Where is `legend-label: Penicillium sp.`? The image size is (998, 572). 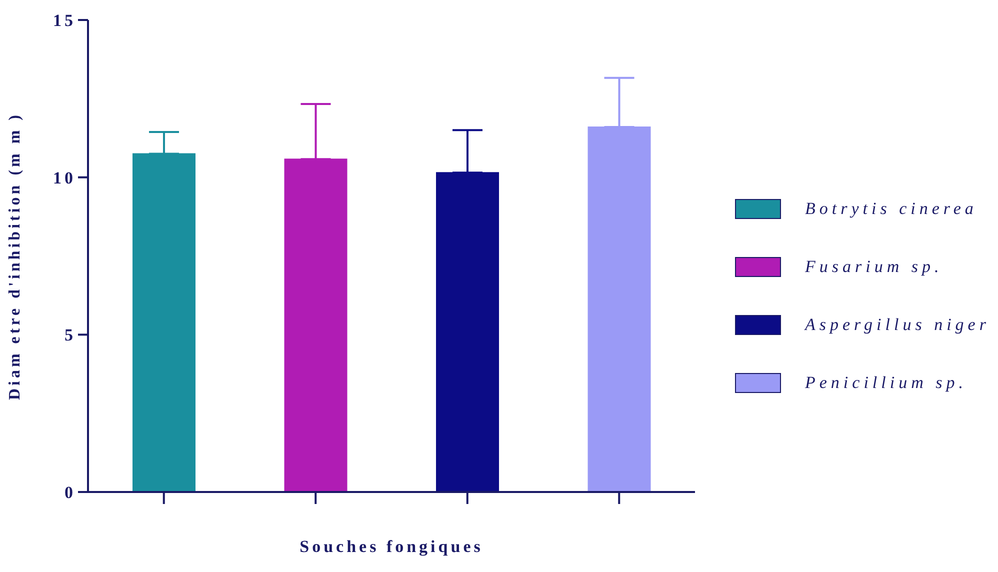 legend-label: Penicillium sp. is located at coordinates (886, 383).